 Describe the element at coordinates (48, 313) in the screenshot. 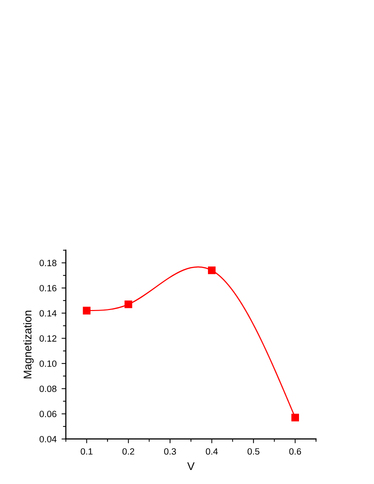

I see `y-tick-label: 0.14` at that location.